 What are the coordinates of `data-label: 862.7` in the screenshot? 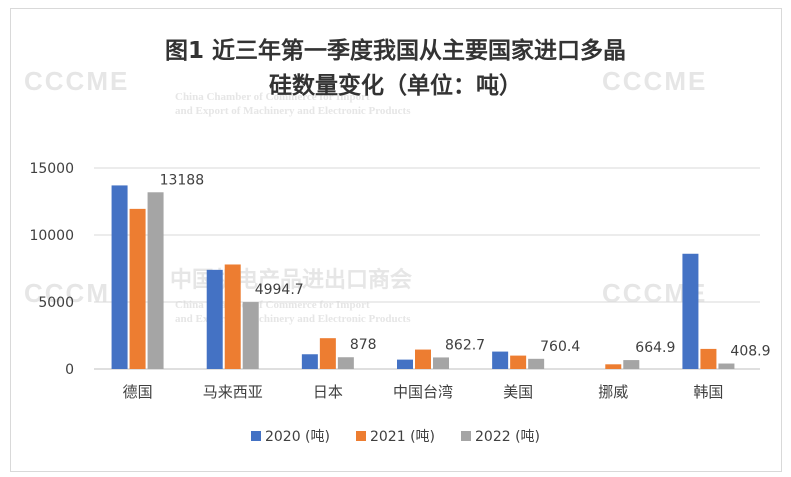 It's located at (465, 345).